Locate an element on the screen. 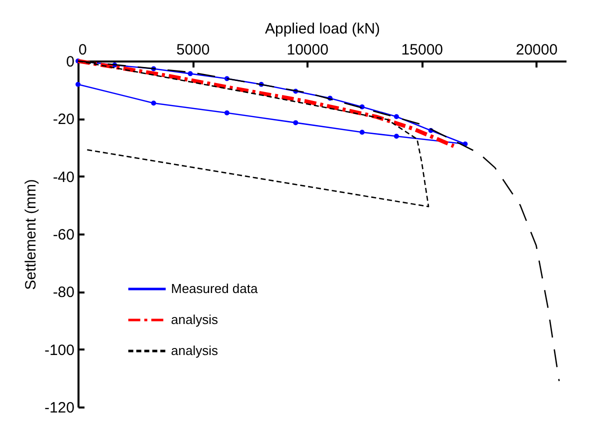 The image size is (597, 421). y-tick-label: -120 is located at coordinates (59, 408).